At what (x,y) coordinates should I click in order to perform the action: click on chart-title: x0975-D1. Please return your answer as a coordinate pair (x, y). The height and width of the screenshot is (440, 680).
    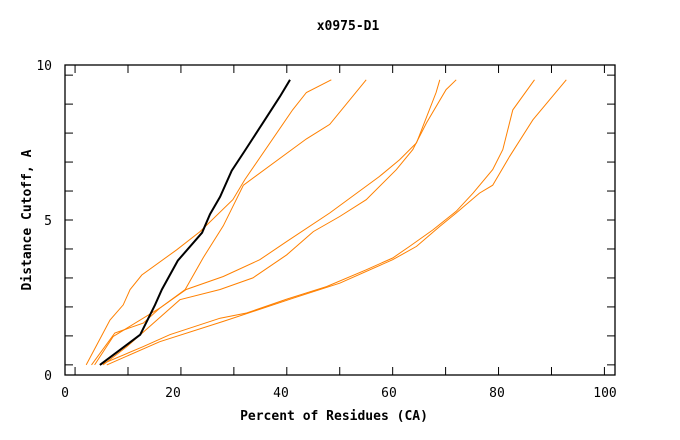
    Looking at the image, I should click on (348, 26).